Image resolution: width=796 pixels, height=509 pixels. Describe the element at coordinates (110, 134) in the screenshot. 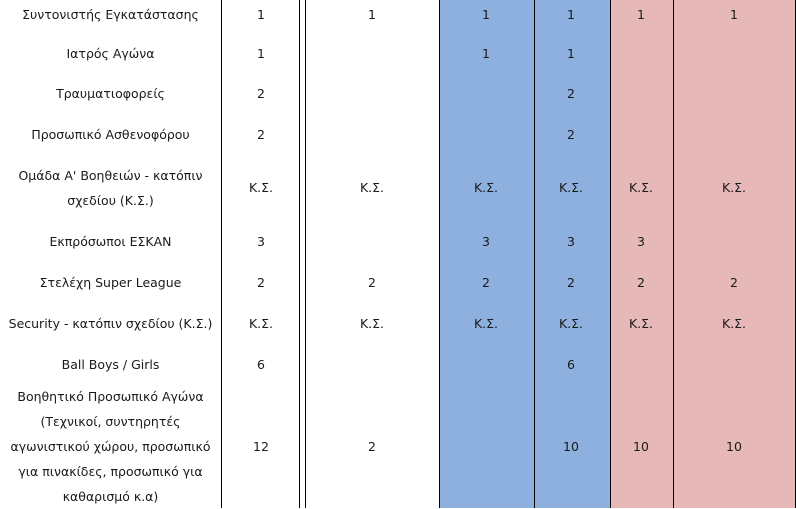

I see `role-cell: Προσωπικό Ασθενοφόρου` at that location.